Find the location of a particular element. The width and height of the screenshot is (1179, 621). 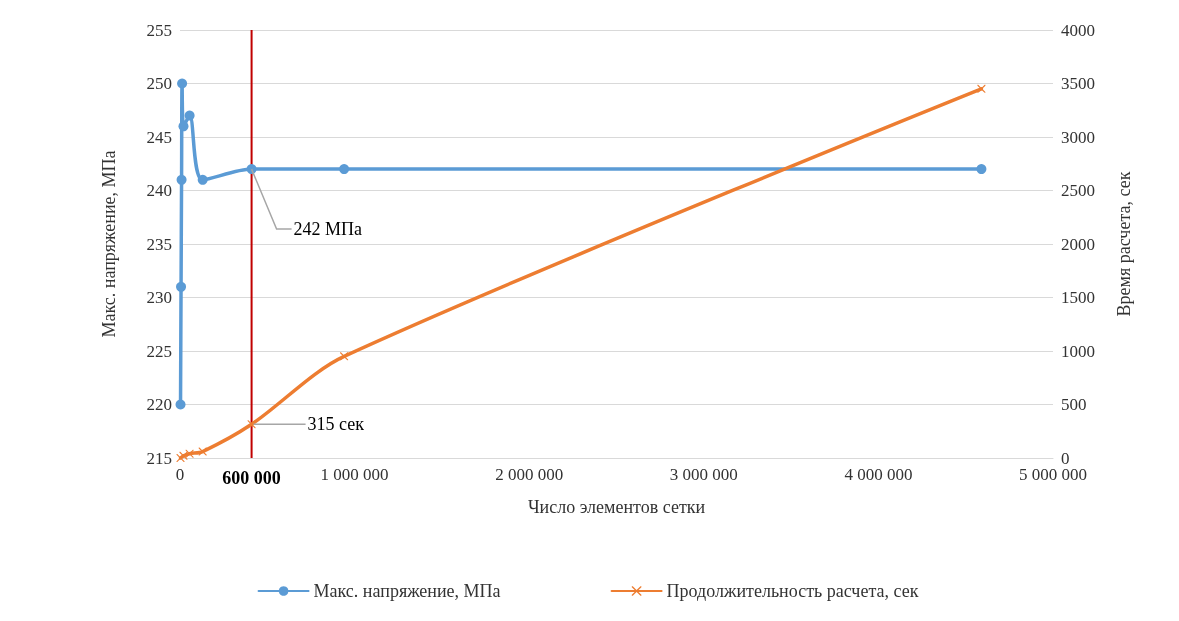

annotation: 242 МПа is located at coordinates (328, 229).